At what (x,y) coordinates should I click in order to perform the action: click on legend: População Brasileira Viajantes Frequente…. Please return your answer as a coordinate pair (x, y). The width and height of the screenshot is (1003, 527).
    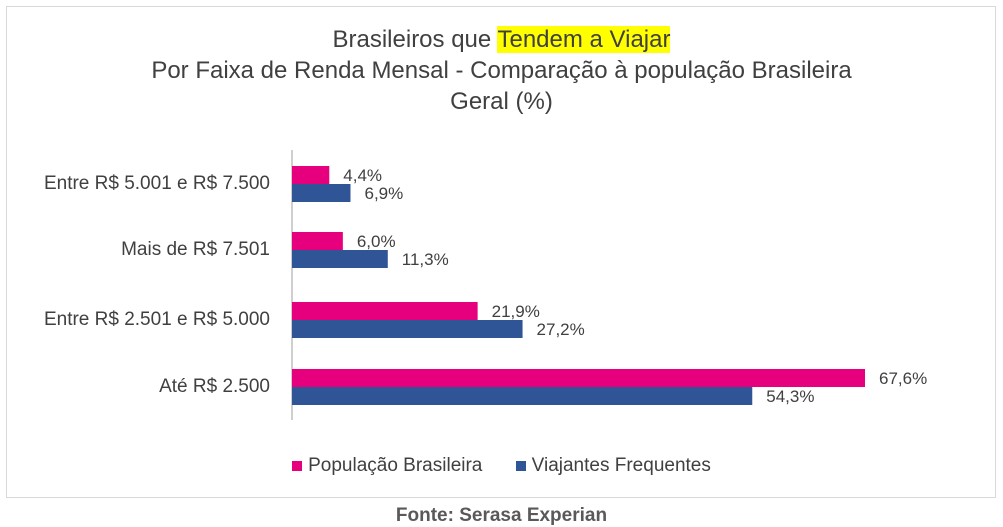
    Looking at the image, I should click on (501, 466).